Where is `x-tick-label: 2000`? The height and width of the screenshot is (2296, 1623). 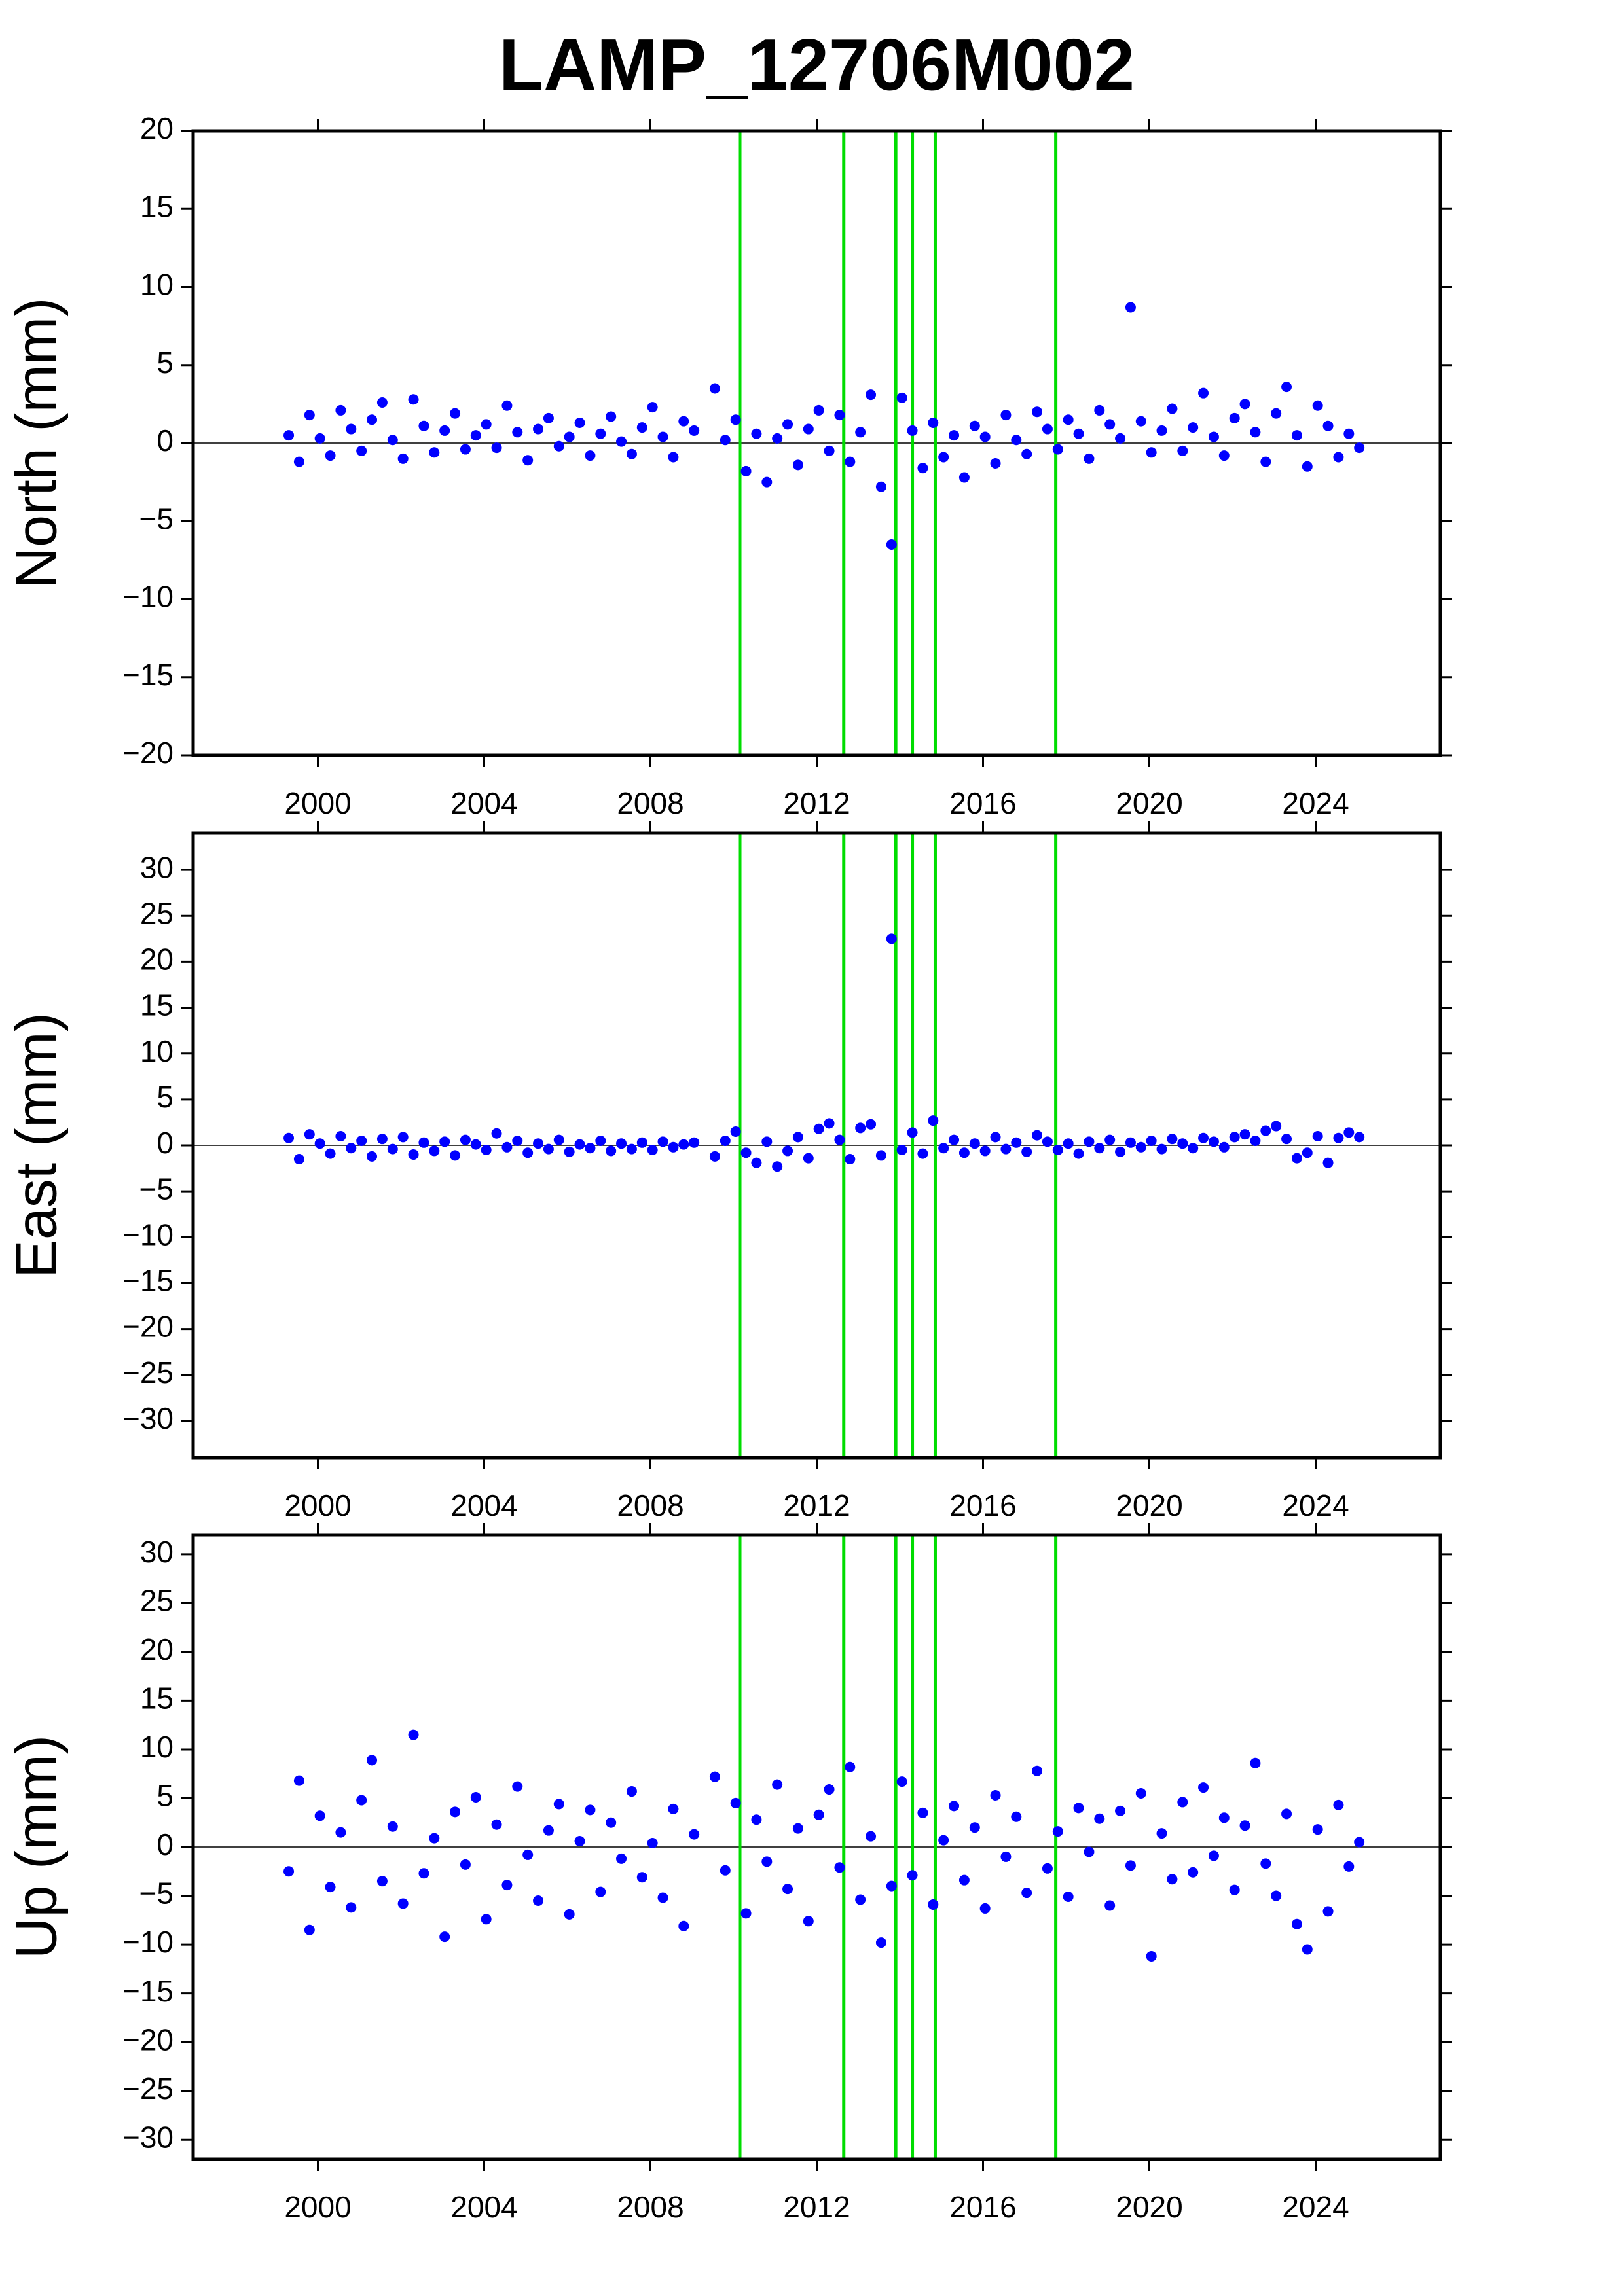
x-tick-label: 2000 is located at coordinates (317, 803).